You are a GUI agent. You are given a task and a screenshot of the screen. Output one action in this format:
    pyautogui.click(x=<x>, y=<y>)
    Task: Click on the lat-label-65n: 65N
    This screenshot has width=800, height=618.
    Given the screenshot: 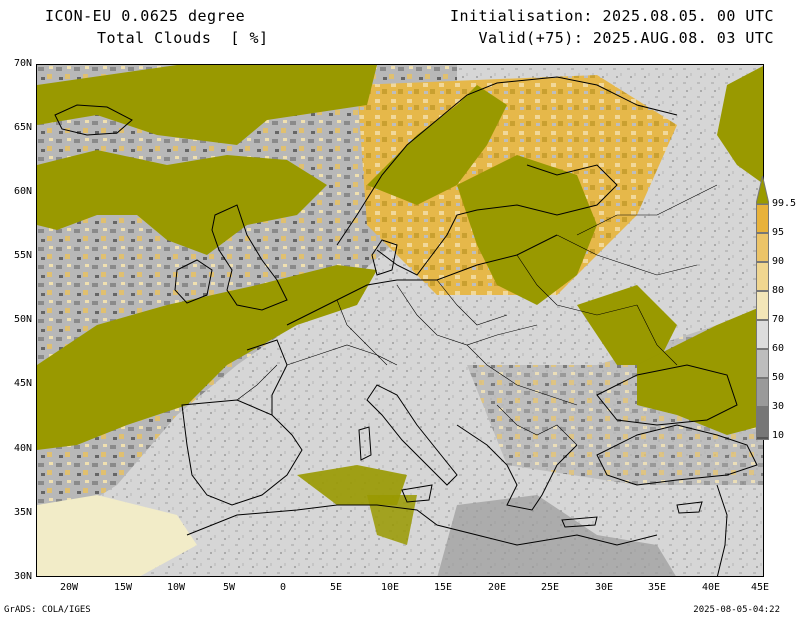 What is the action you would take?
    pyautogui.click(x=22, y=127)
    